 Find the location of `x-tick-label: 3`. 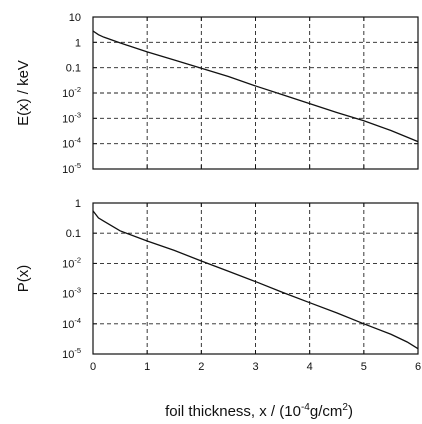

x-tick-label: 3 is located at coordinates (255, 367).